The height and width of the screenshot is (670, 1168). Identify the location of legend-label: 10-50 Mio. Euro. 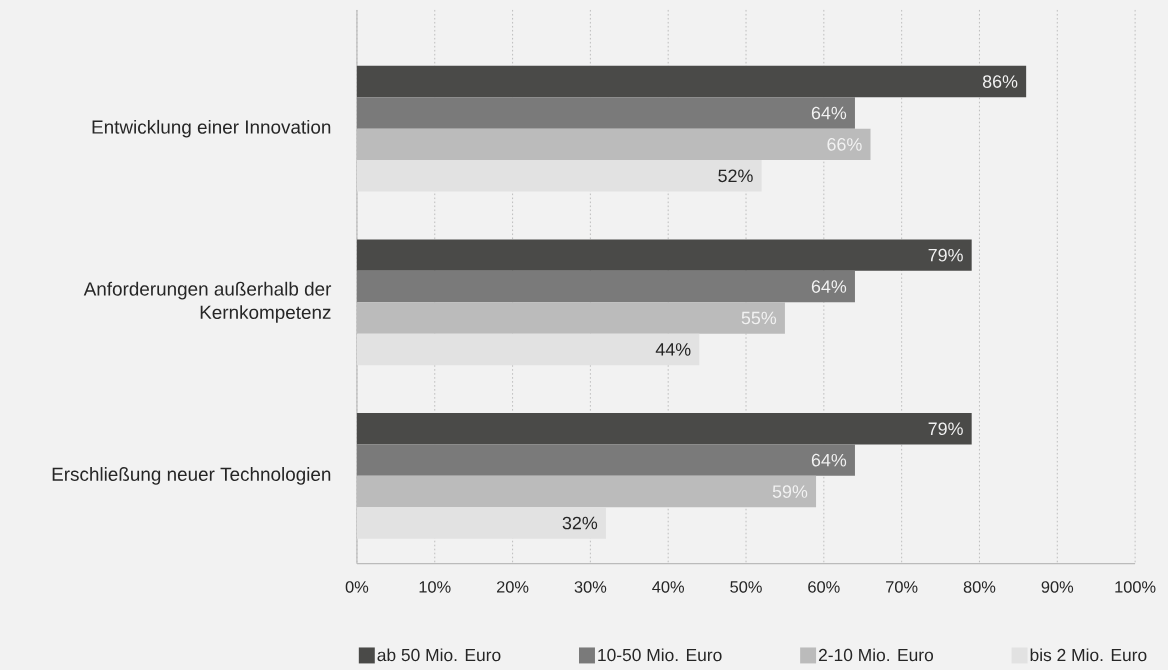
(660, 654).